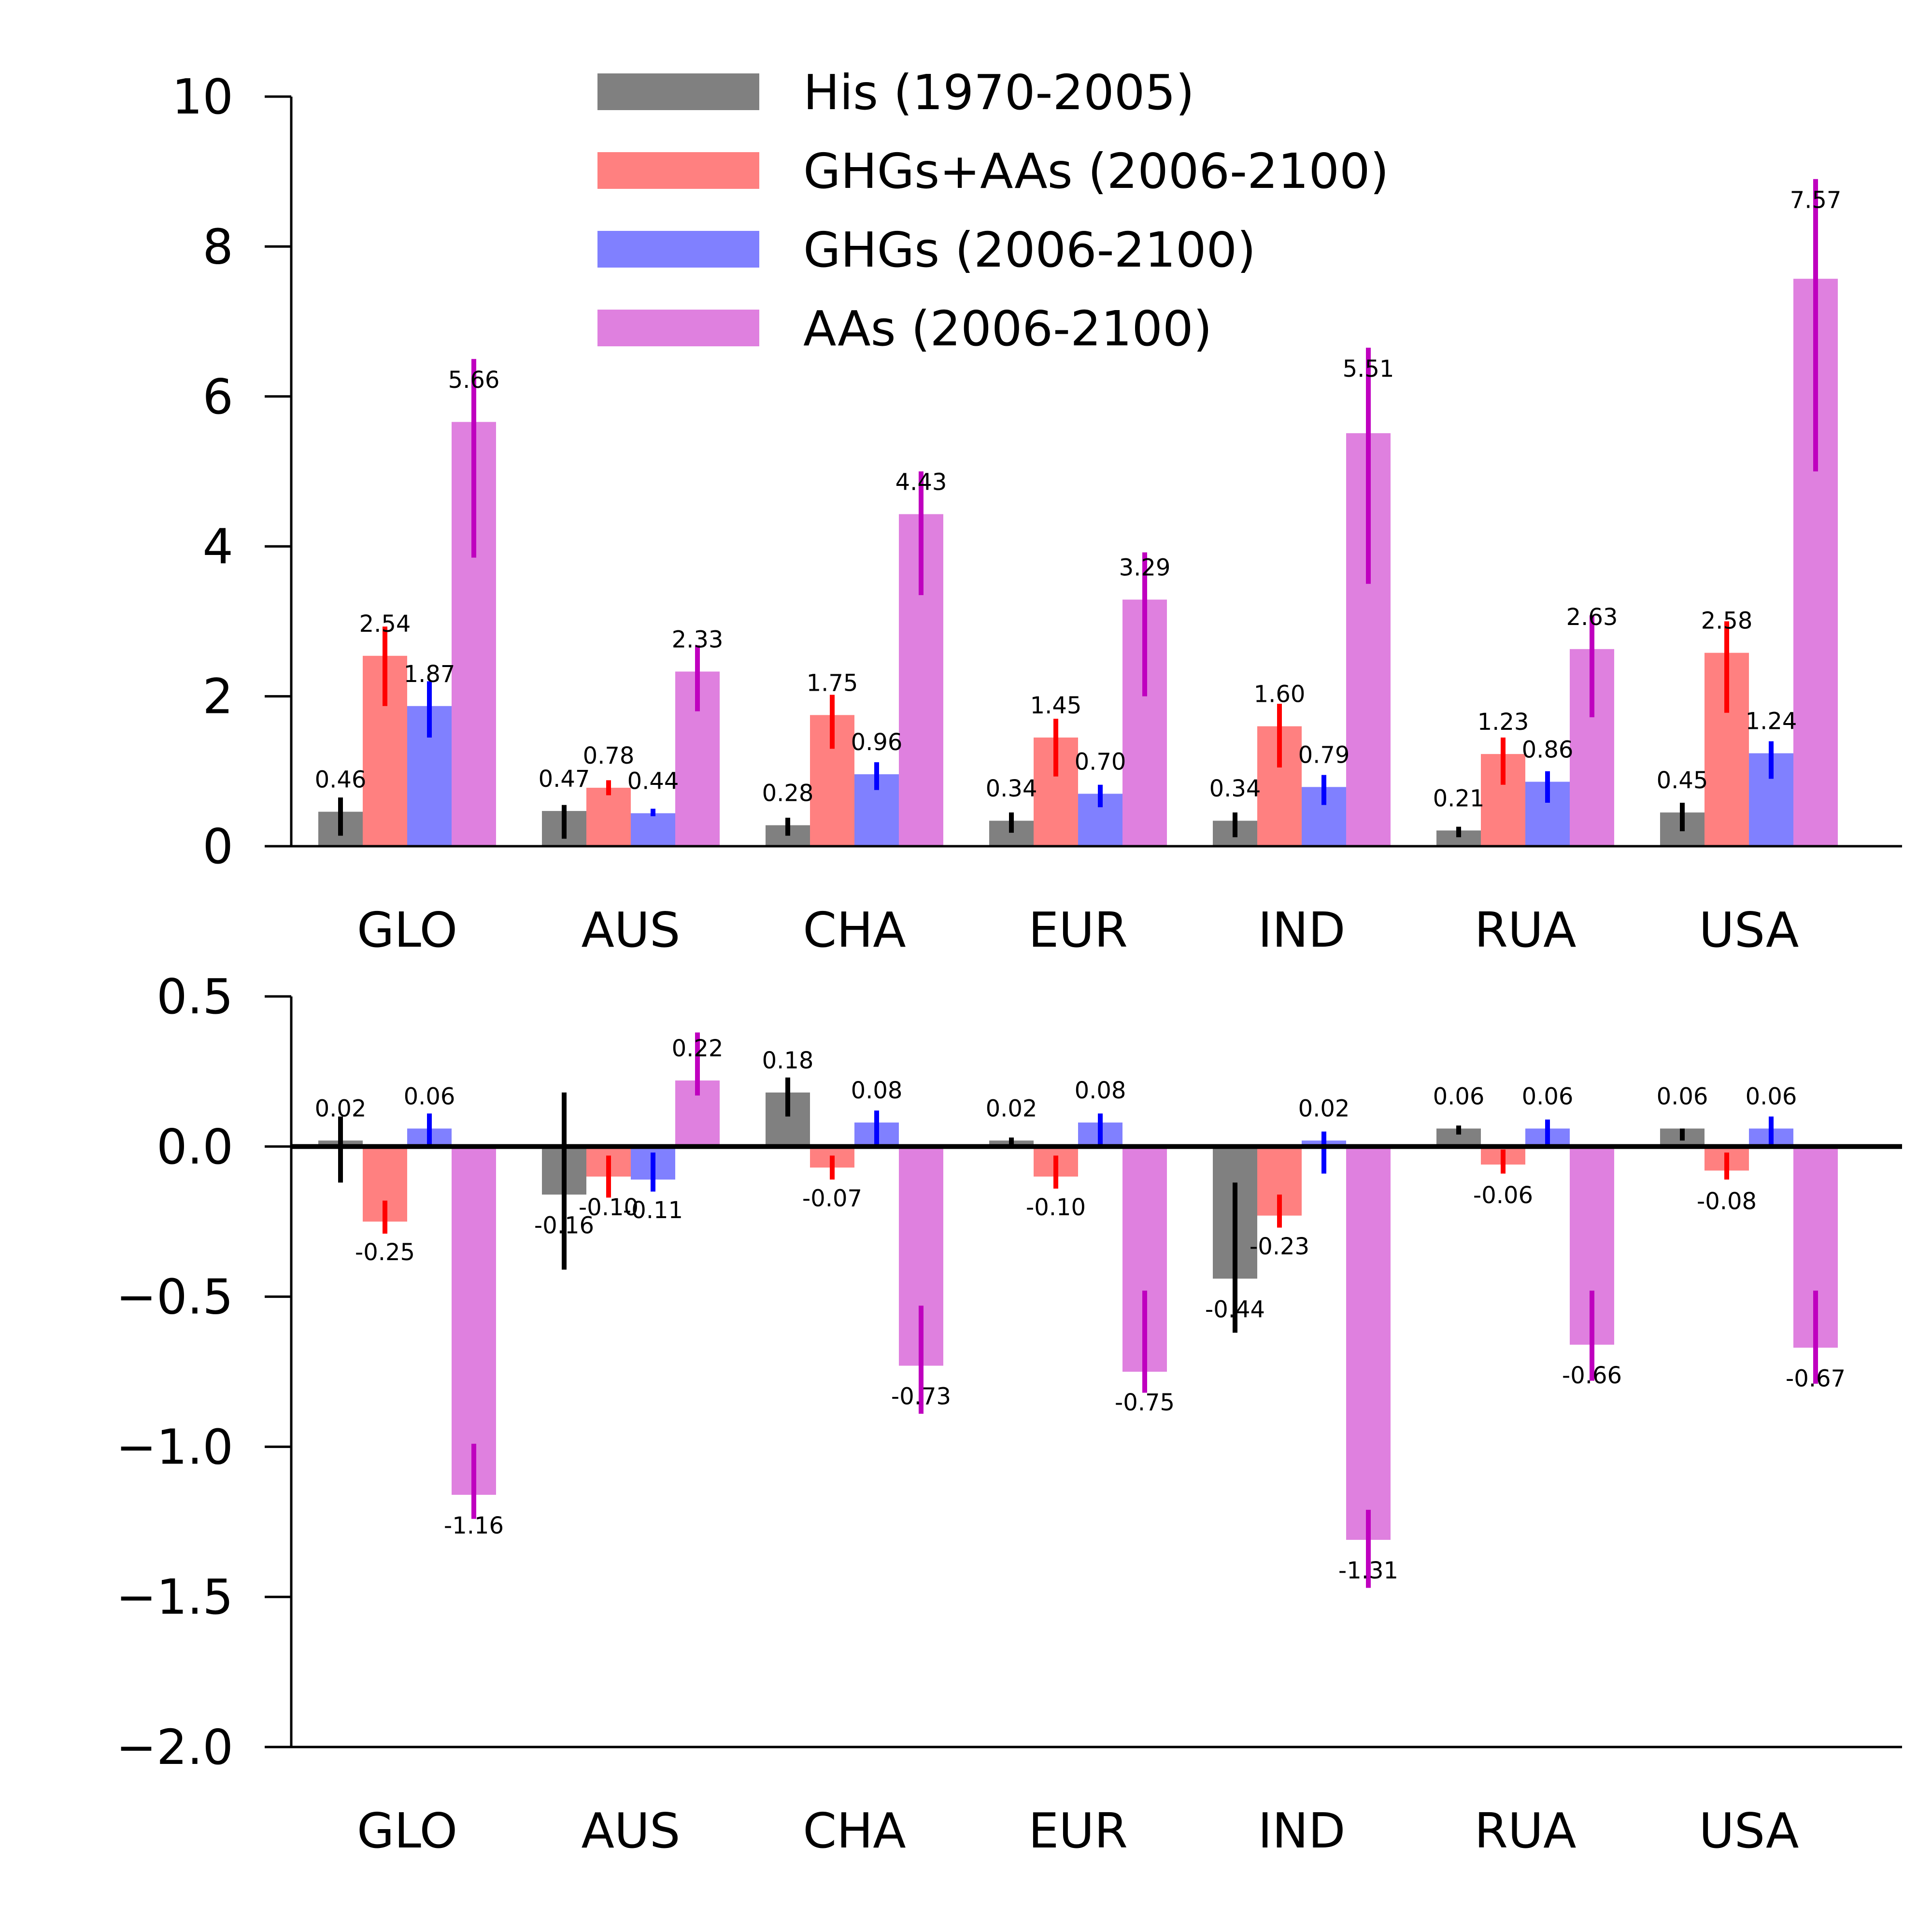 Image resolution: width=1932 pixels, height=1932 pixels. Describe the element at coordinates (1592, 1375) in the screenshot. I see `value-label: -0.66` at that location.